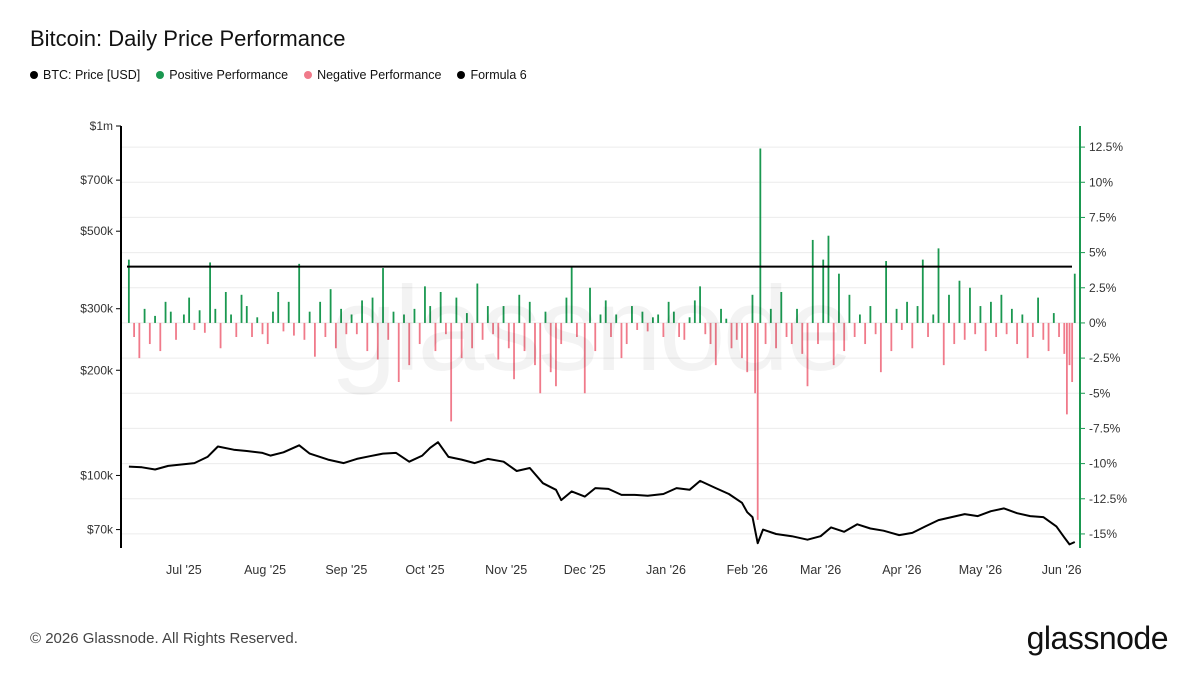 This screenshot has width=1200, height=675. I want to click on legend-label-formula: Formula 6, so click(498, 75).